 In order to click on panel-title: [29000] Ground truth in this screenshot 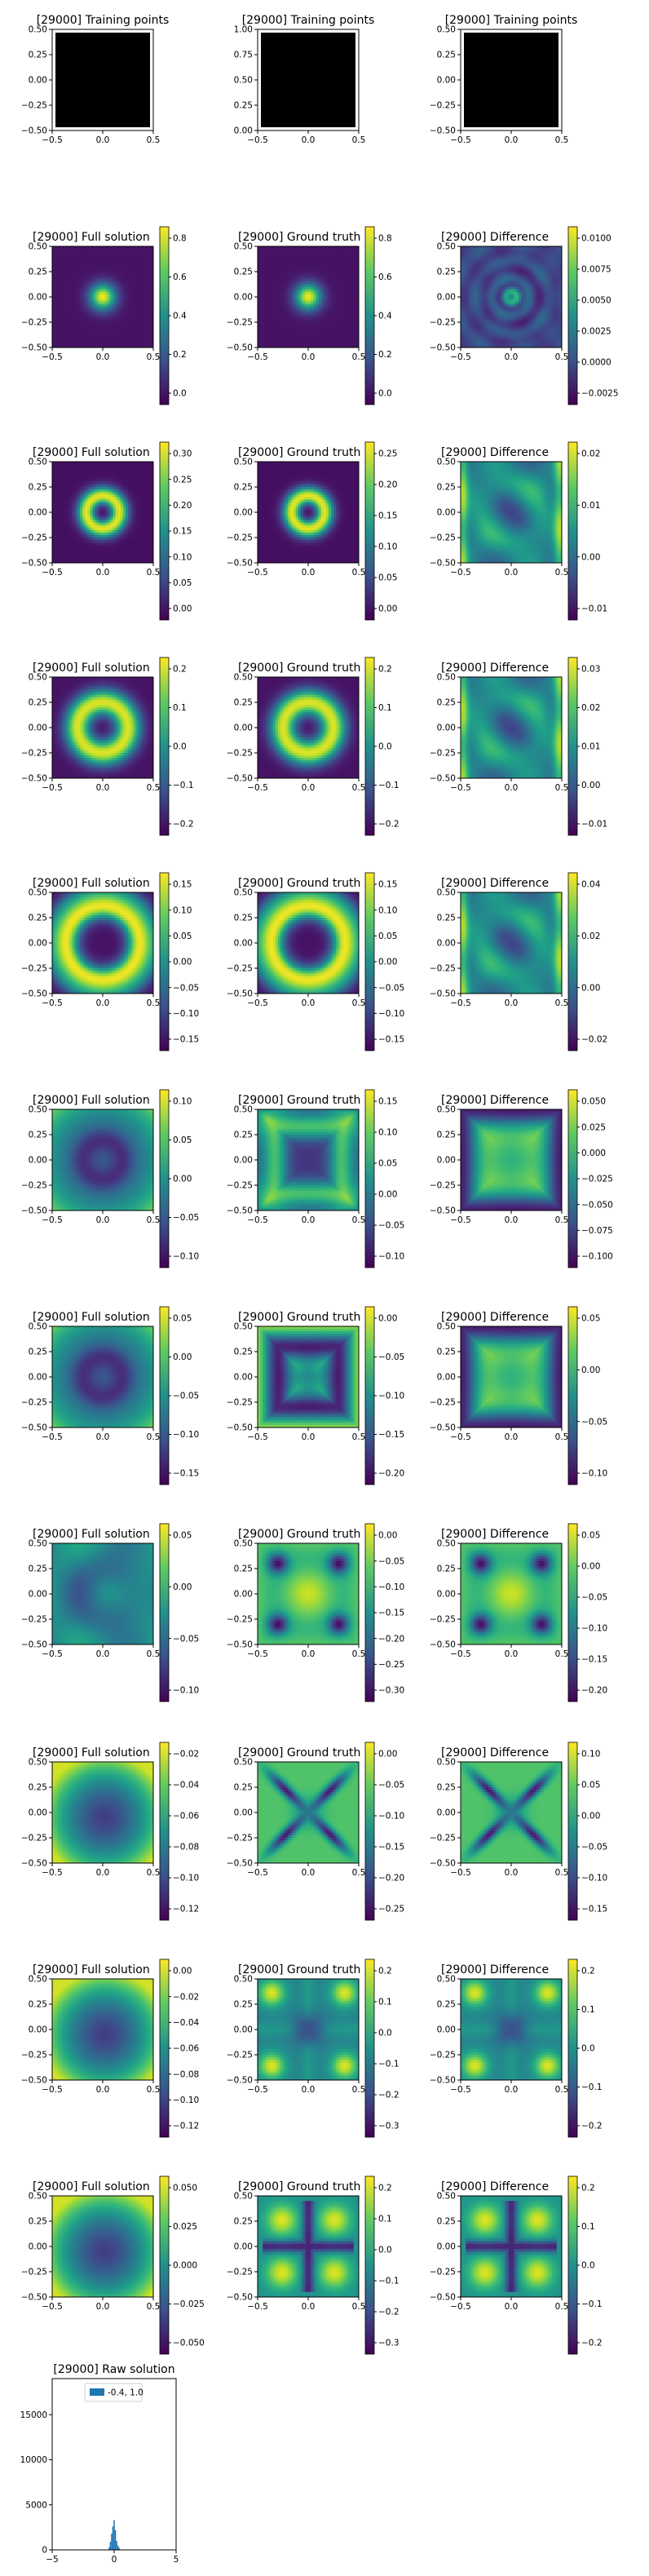, I will do `click(299, 1534)`.